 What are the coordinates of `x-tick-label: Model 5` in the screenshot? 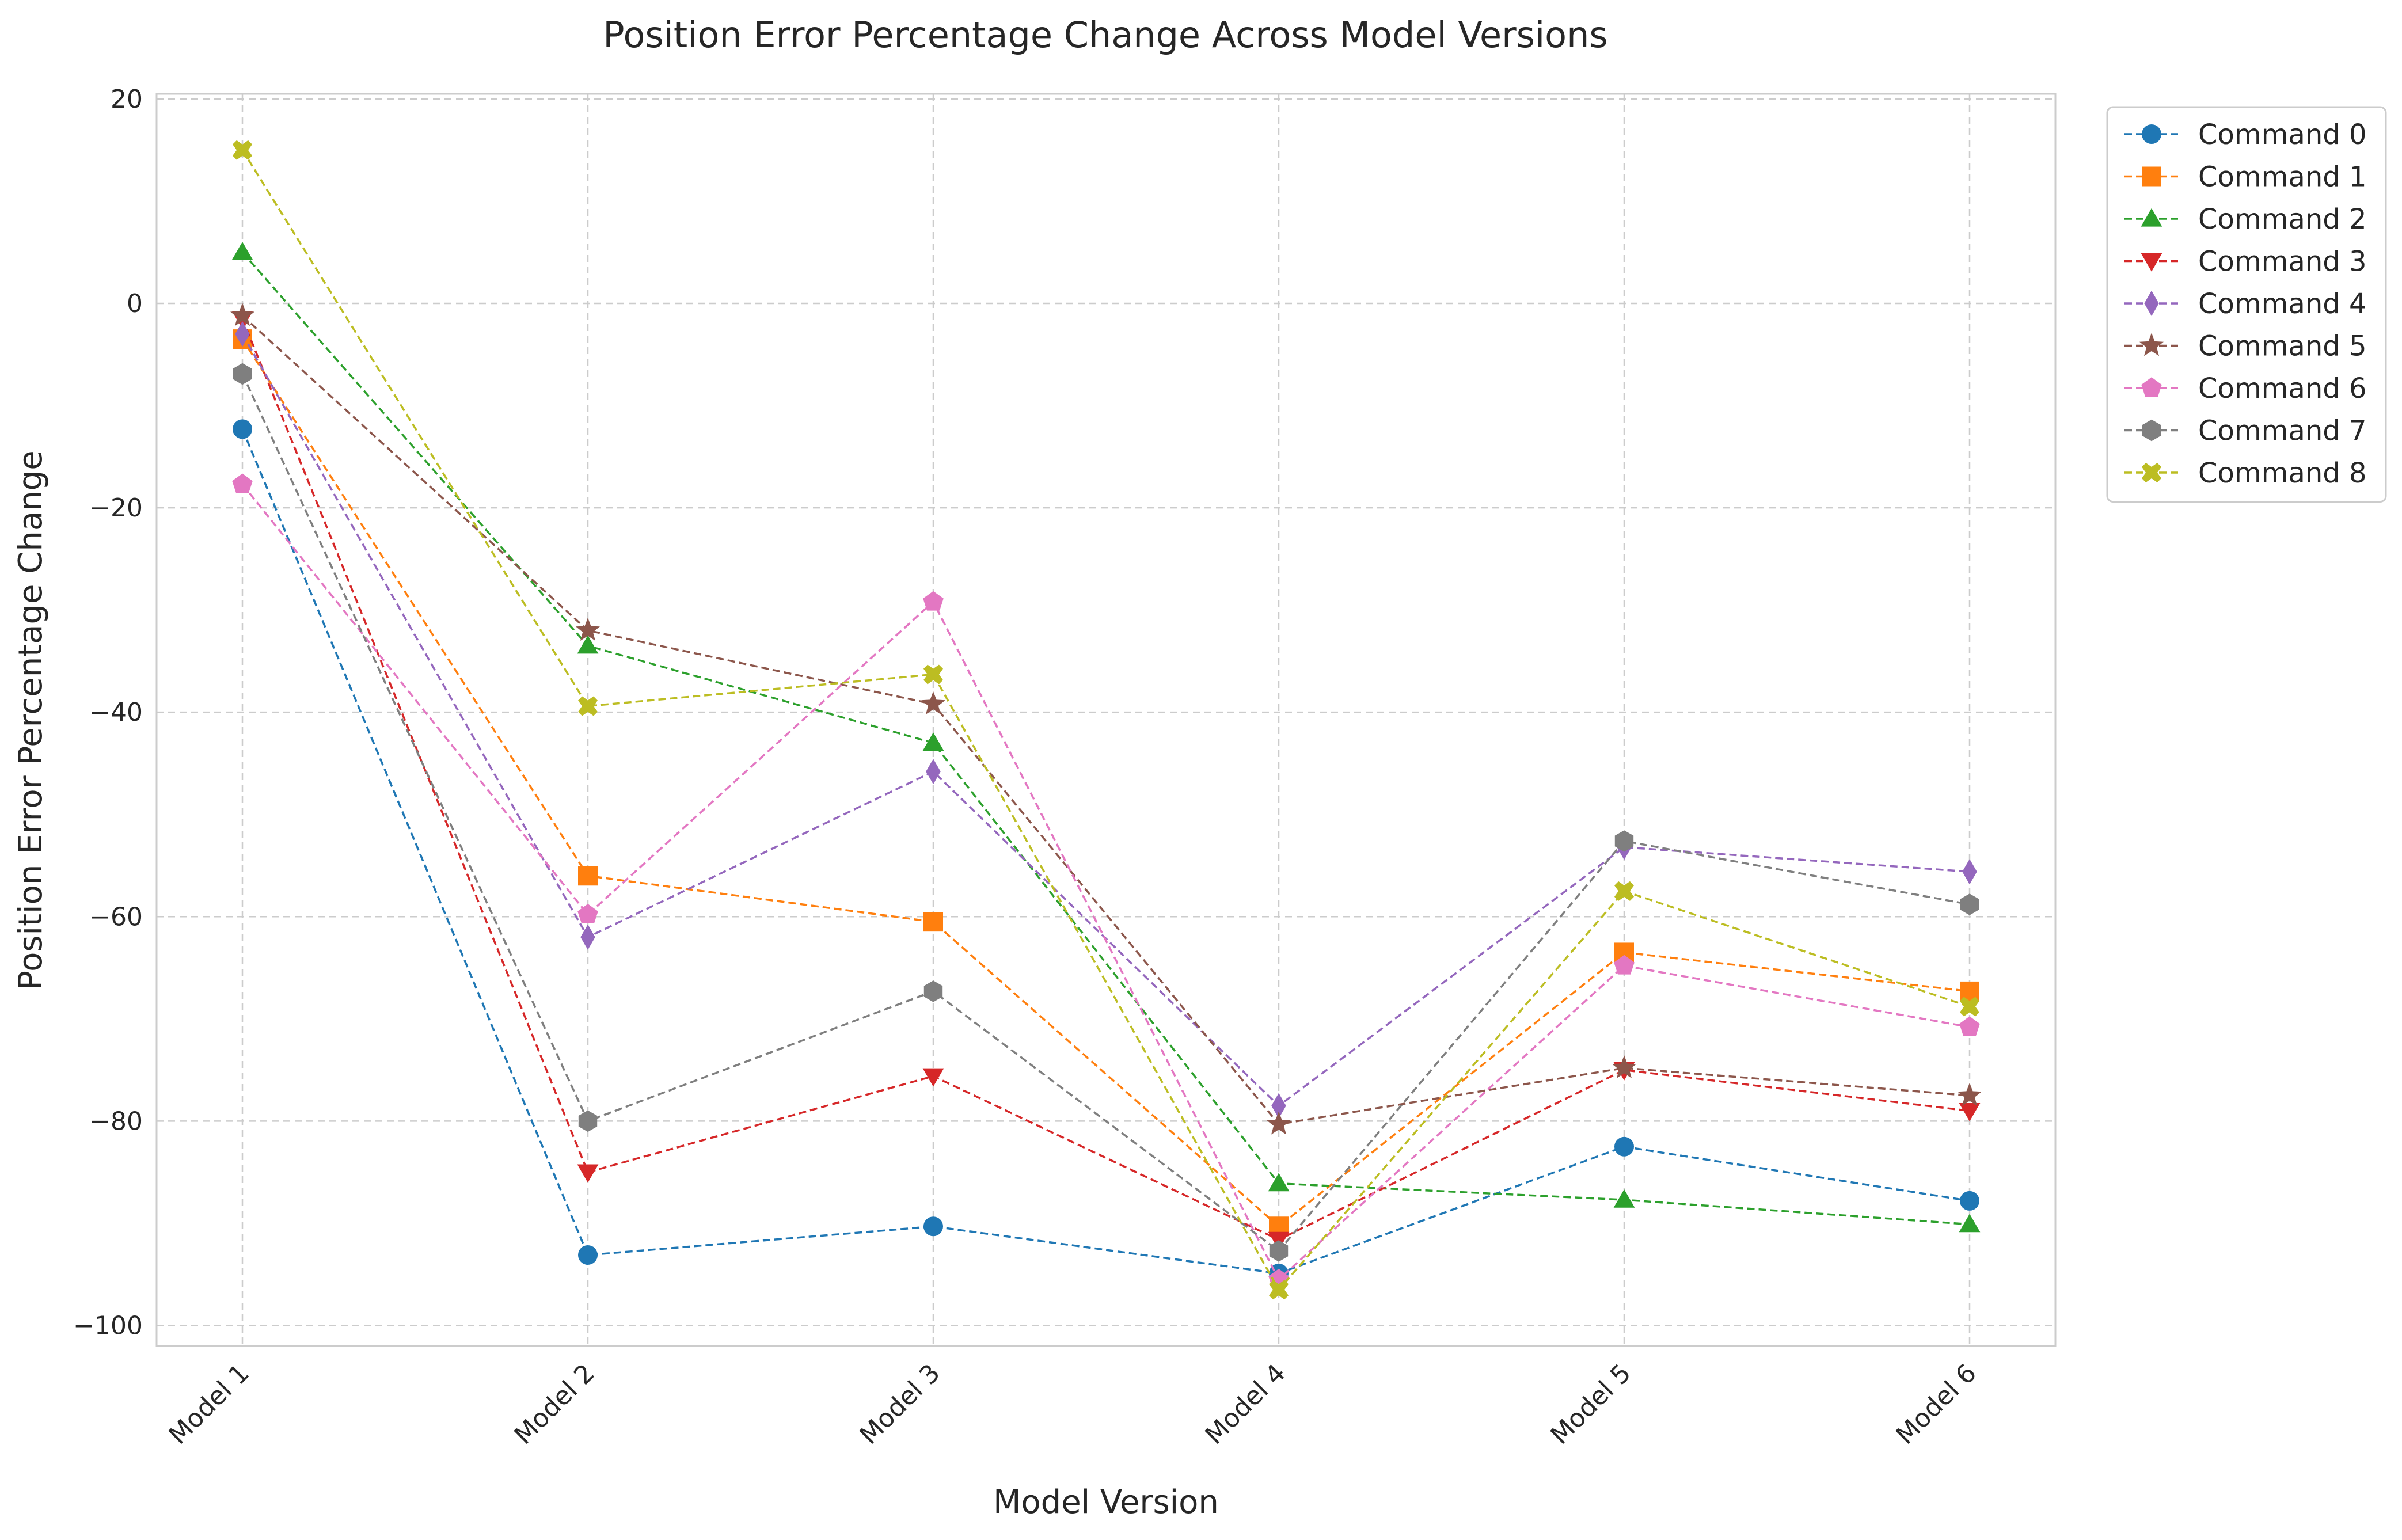 It's located at (1591, 1404).